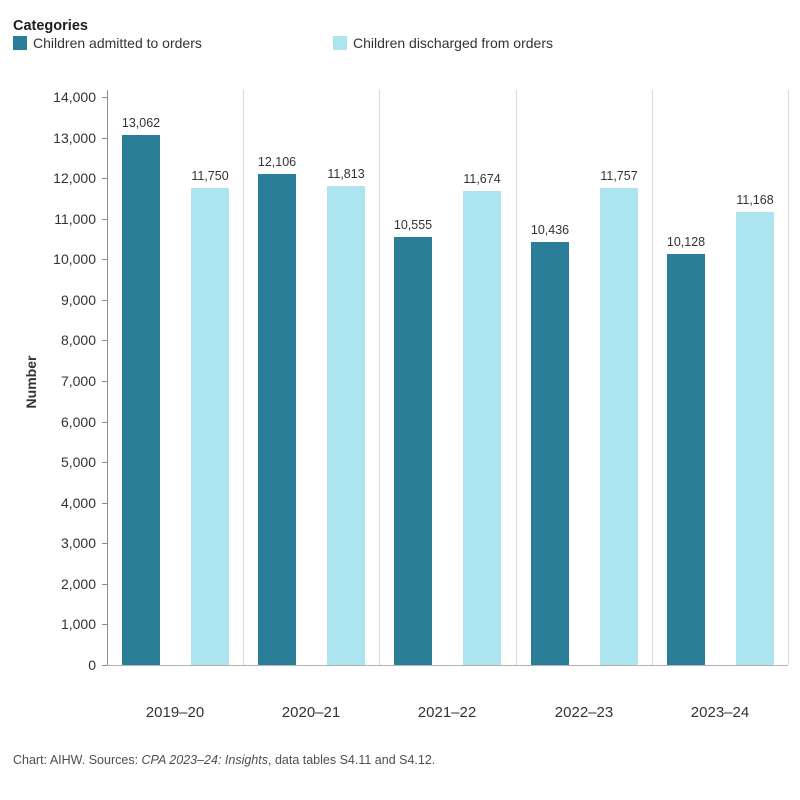 The width and height of the screenshot is (800, 800). I want to click on source-note-publication: CPA 2023–24: Insights, so click(204, 760).